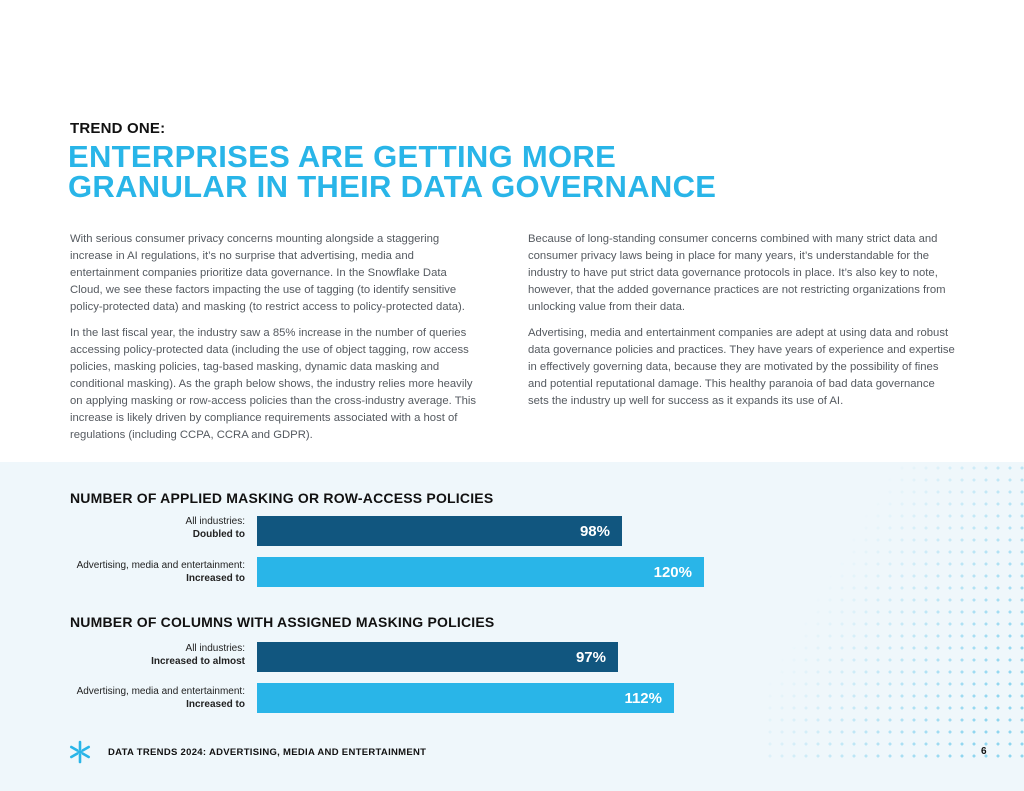 This screenshot has height=791, width=1024. What do you see at coordinates (142, 655) in the screenshot?
I see `chart-2-row-1-label: All industries: Increased to almost` at bounding box center [142, 655].